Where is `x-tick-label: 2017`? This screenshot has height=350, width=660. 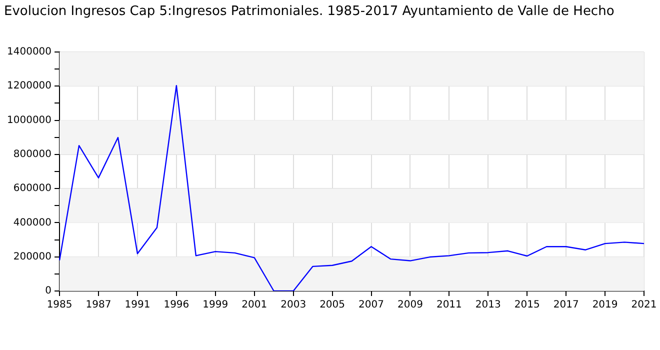
x-tick-label: 2017 is located at coordinates (566, 305).